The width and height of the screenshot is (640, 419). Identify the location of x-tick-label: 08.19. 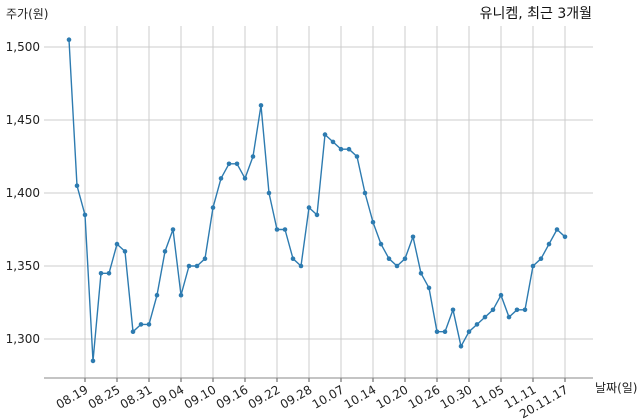
(72, 396).